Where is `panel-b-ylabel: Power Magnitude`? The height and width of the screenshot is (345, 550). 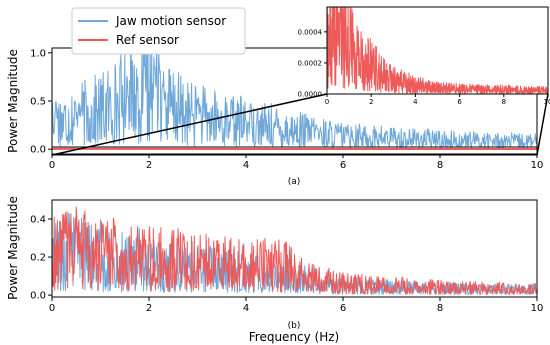 panel-b-ylabel: Power Magnitude is located at coordinates (13, 248).